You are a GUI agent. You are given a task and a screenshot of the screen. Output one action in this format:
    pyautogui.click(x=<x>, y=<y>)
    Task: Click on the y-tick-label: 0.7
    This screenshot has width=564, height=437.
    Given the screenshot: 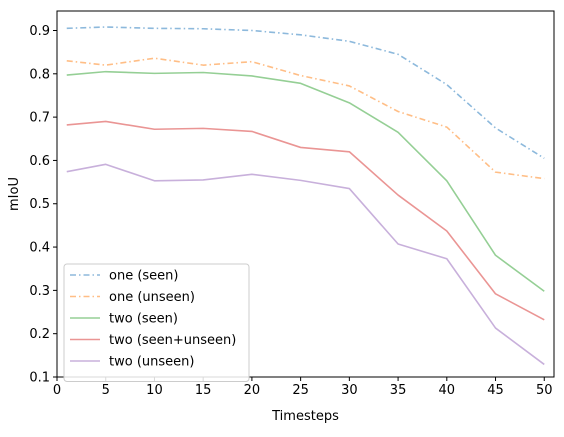 What is the action you would take?
    pyautogui.click(x=39, y=118)
    